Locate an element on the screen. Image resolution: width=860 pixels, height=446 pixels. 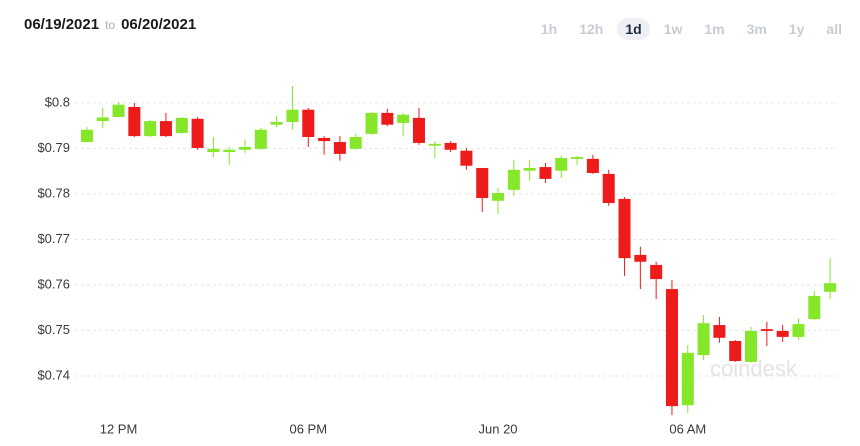
x-tick-label: Jun 20 is located at coordinates (498, 428).